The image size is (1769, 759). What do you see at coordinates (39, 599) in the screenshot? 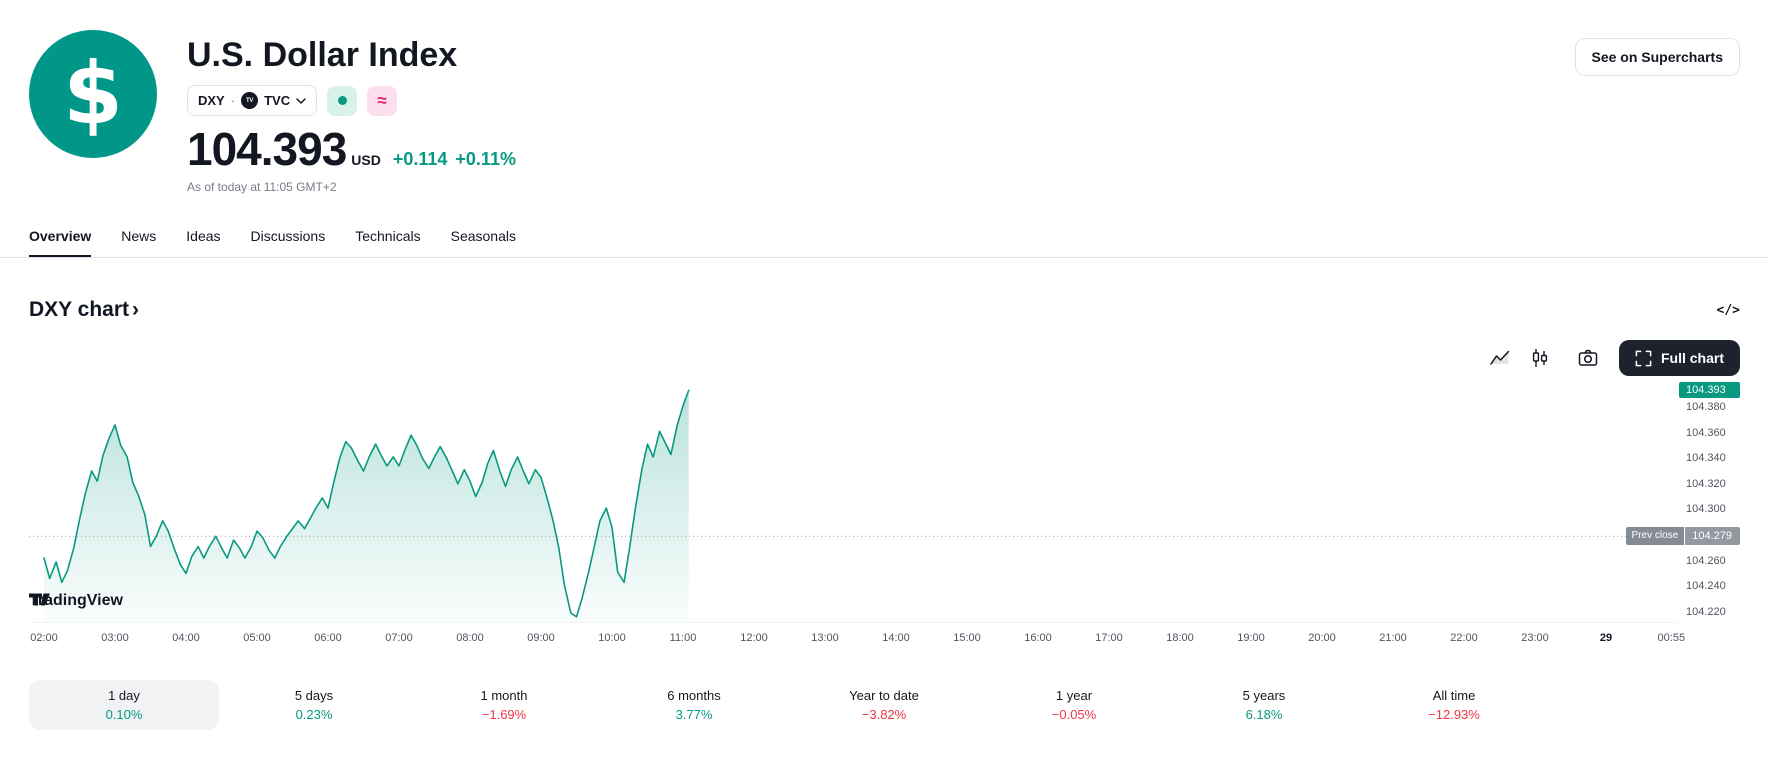
I see `tradingview-logo-icon` at bounding box center [39, 599].